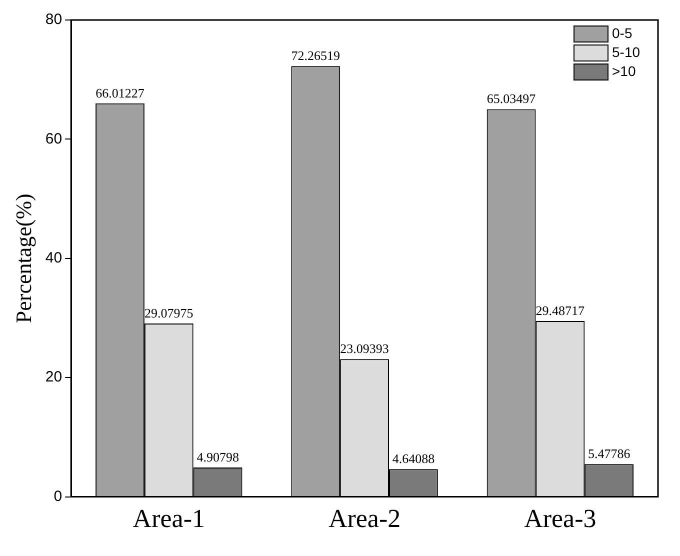  What do you see at coordinates (624, 70) in the screenshot?
I see `legend-label: >10` at bounding box center [624, 70].